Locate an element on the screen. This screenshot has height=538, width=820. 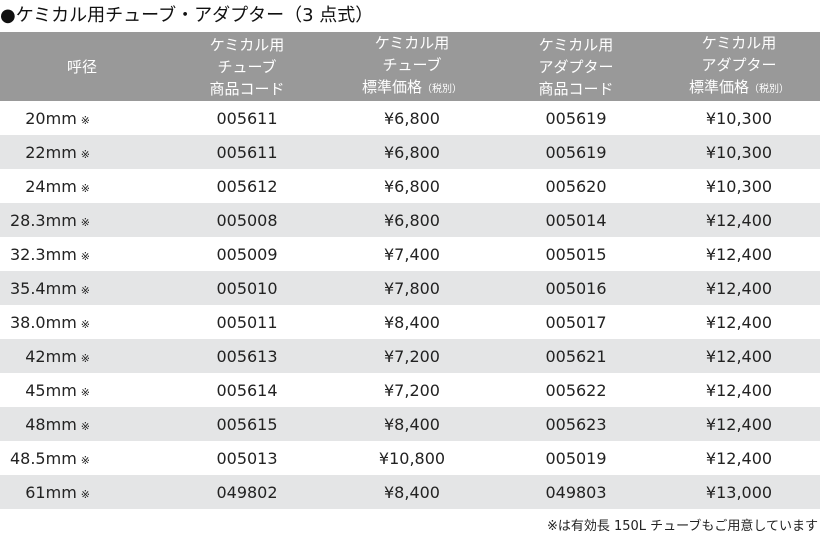
cell-tube-price: ¥7,800 is located at coordinates (412, 288).